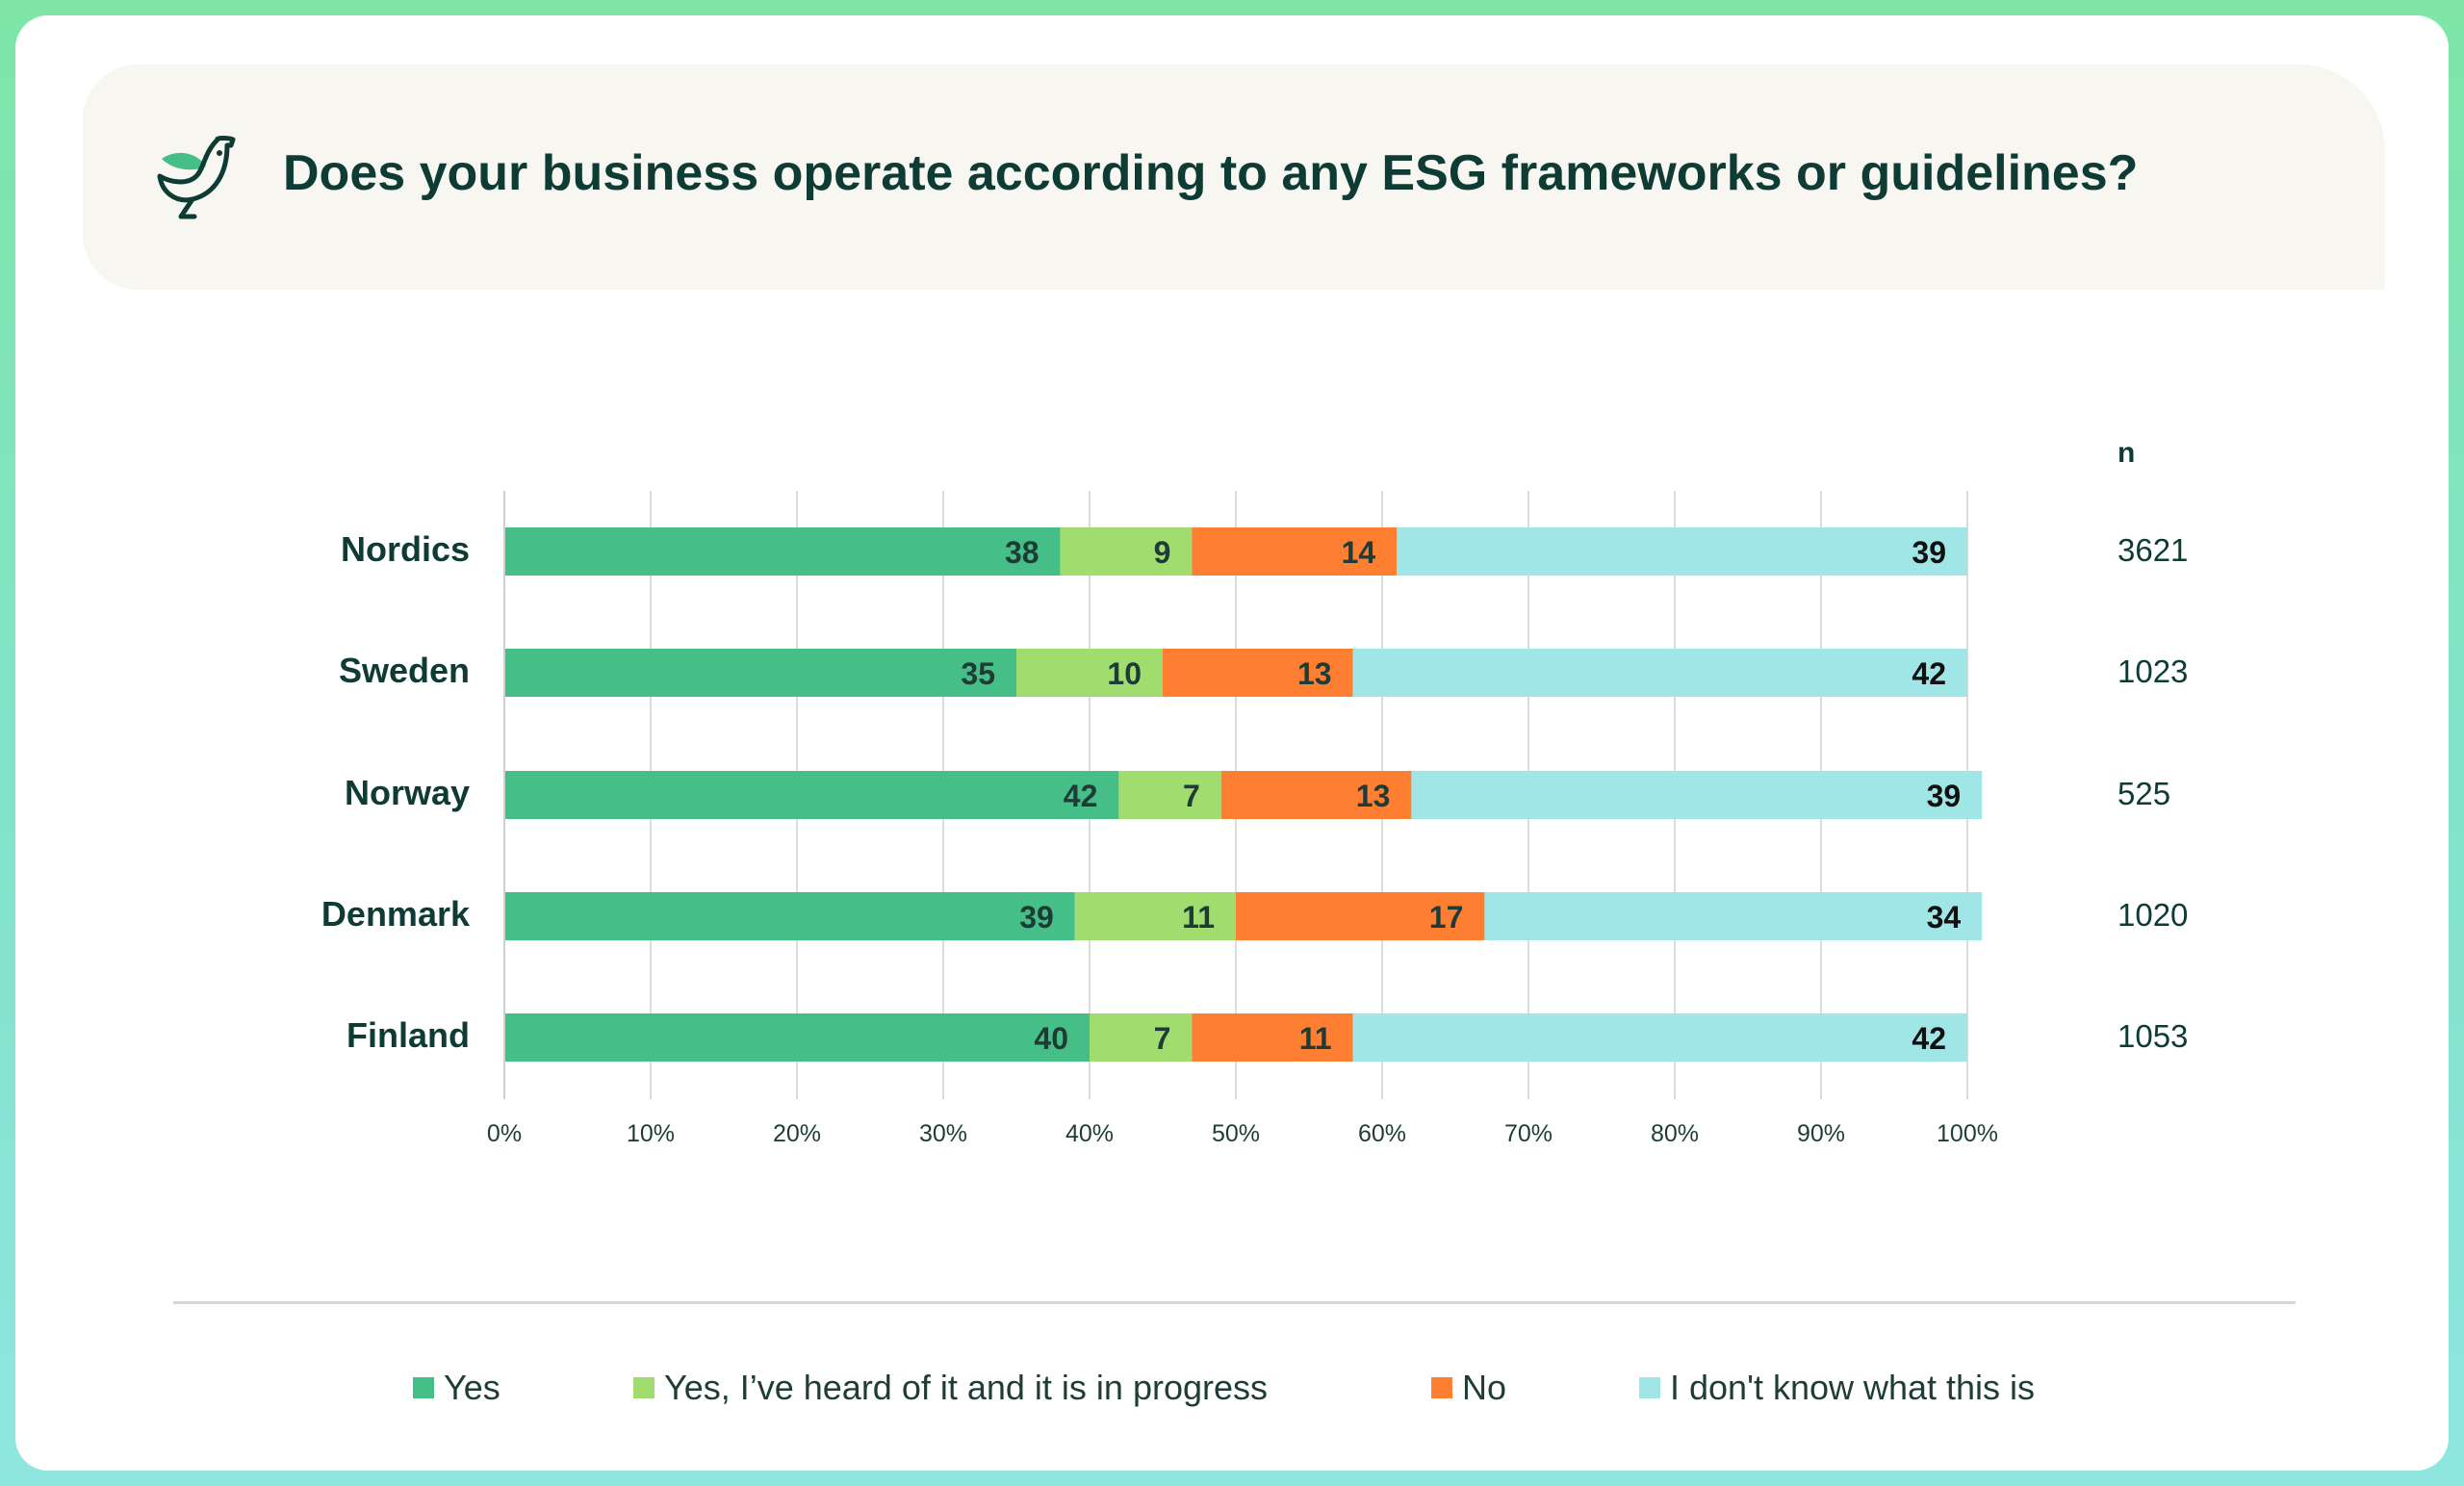 This screenshot has width=2464, height=1486. Describe the element at coordinates (1236, 1133) in the screenshot. I see `x-tick-label: 50%` at that location.